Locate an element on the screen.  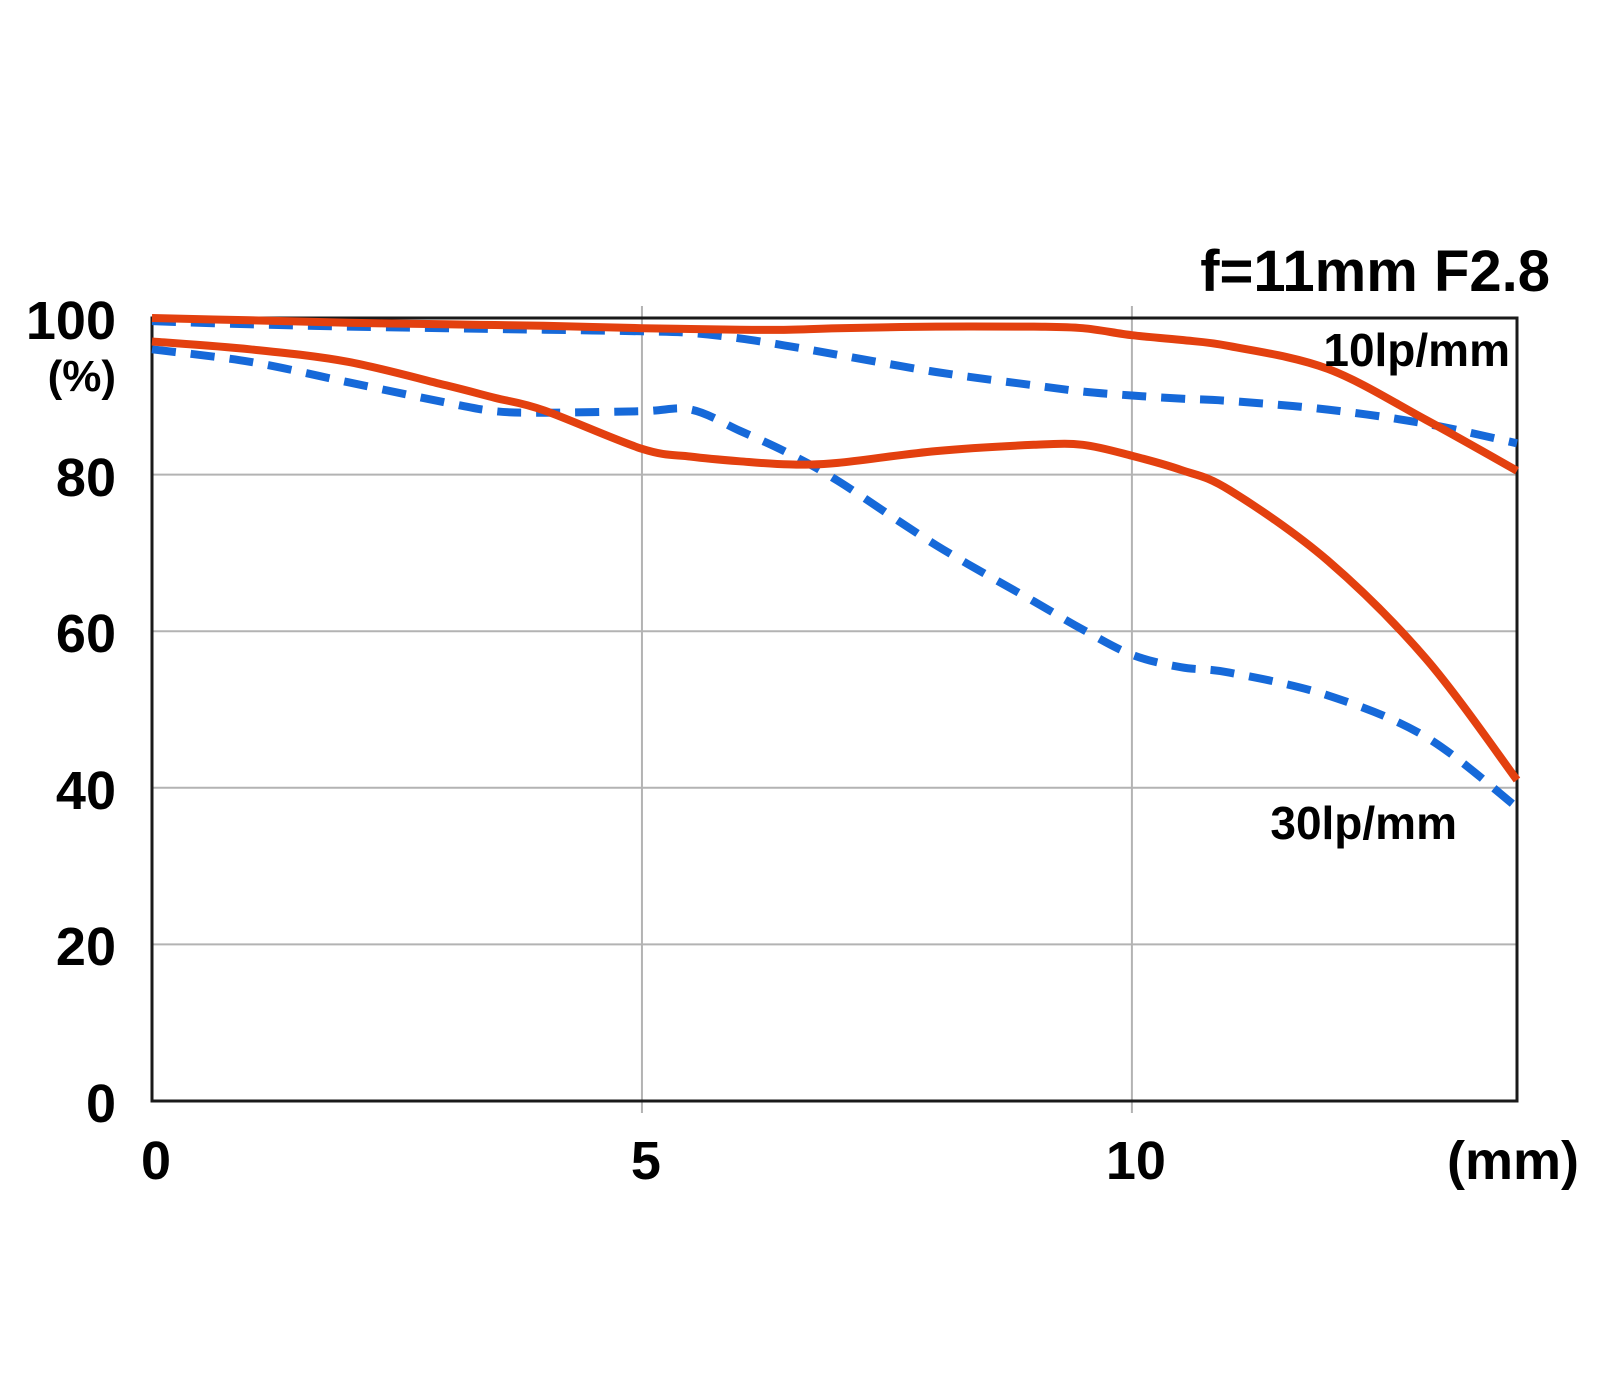
series-label-30lpmm: 30lp/mm is located at coordinates (1363, 823).